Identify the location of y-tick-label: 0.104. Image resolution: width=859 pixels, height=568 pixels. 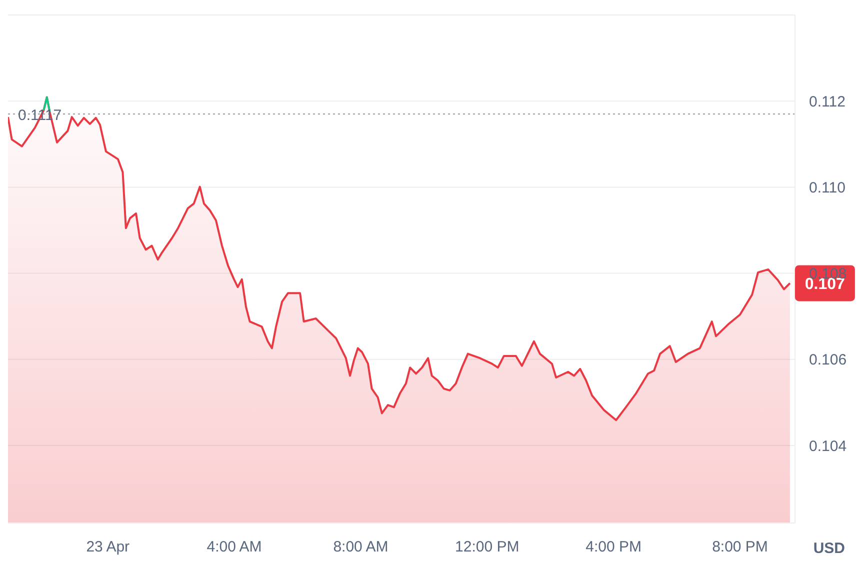
(828, 446).